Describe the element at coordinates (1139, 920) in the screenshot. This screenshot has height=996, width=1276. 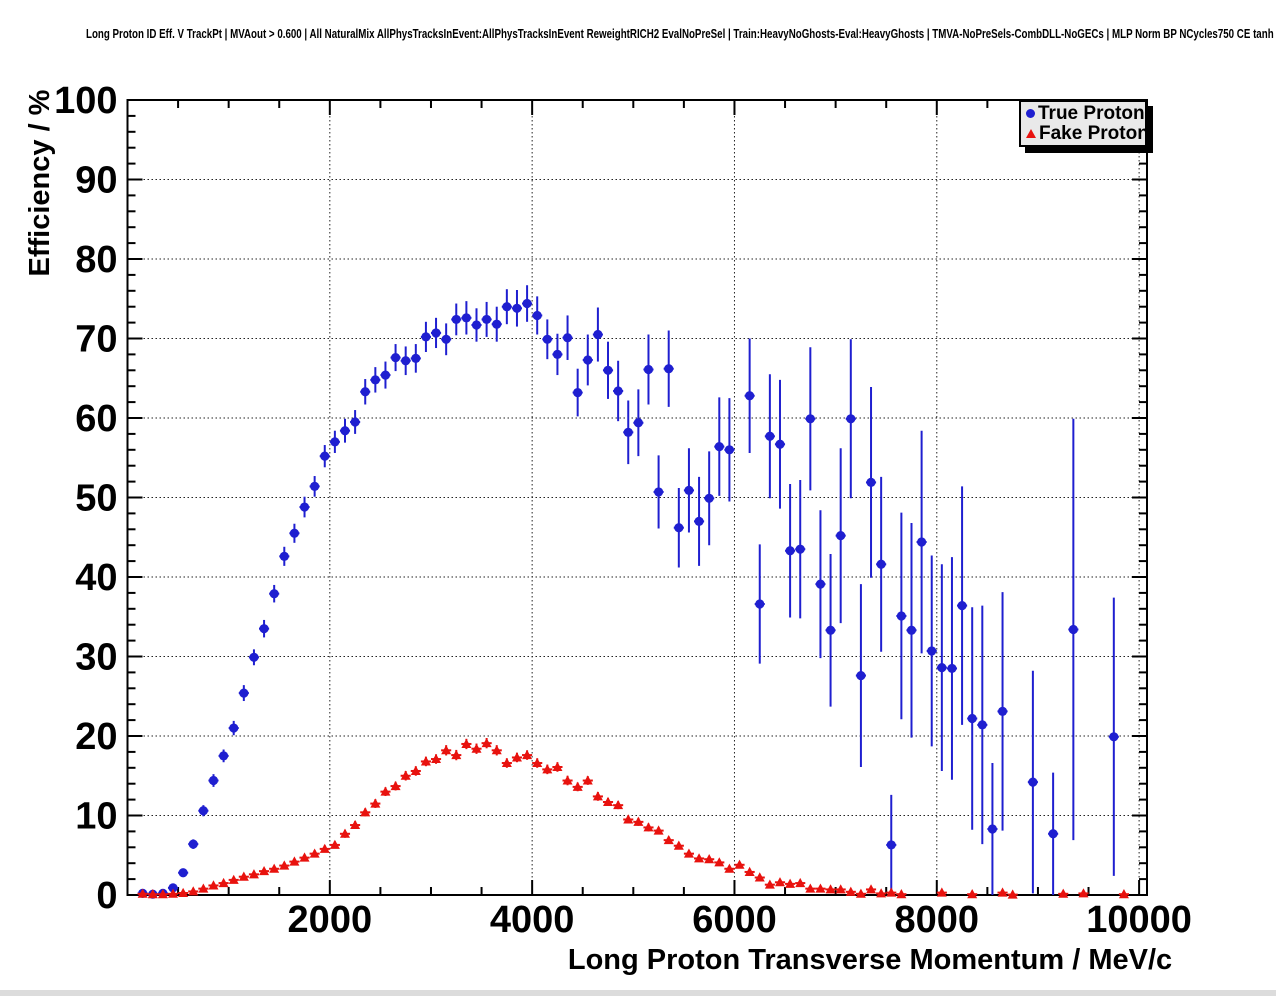
I see `x-tick-label: 10000` at that location.